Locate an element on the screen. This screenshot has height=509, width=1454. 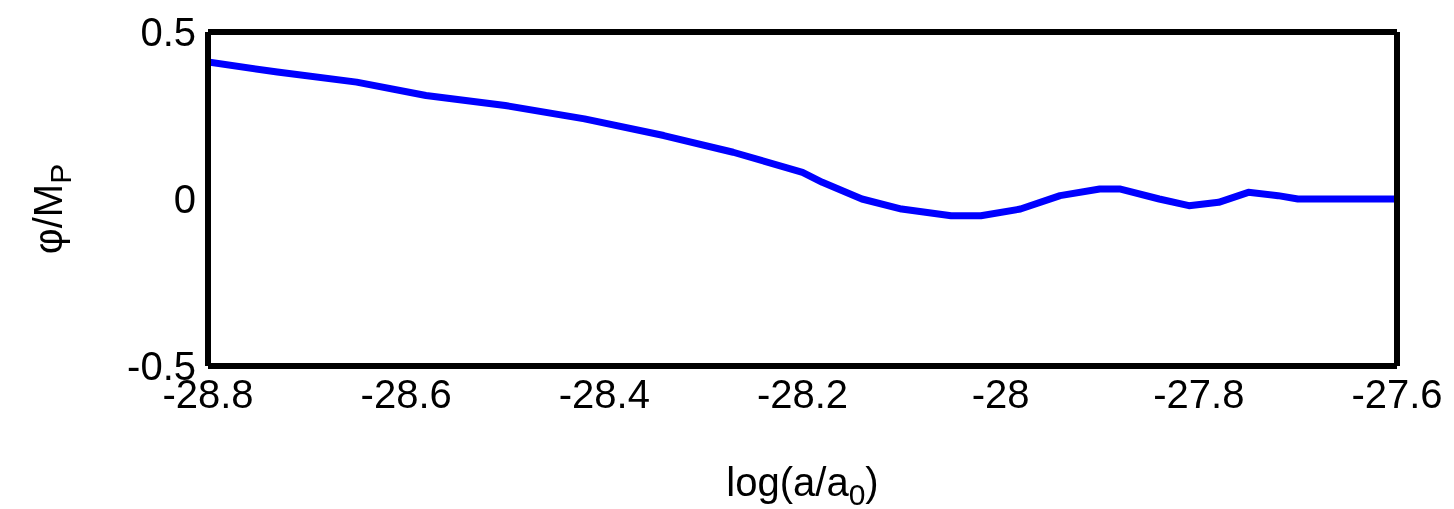
x-tick-label: -28.2 is located at coordinates (802, 394).